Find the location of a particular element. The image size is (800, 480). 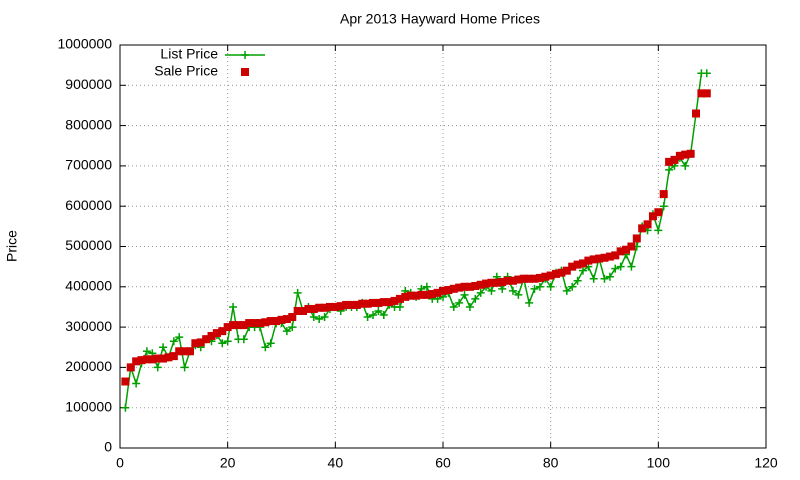

x-tick-label: 120 is located at coordinates (766, 463).